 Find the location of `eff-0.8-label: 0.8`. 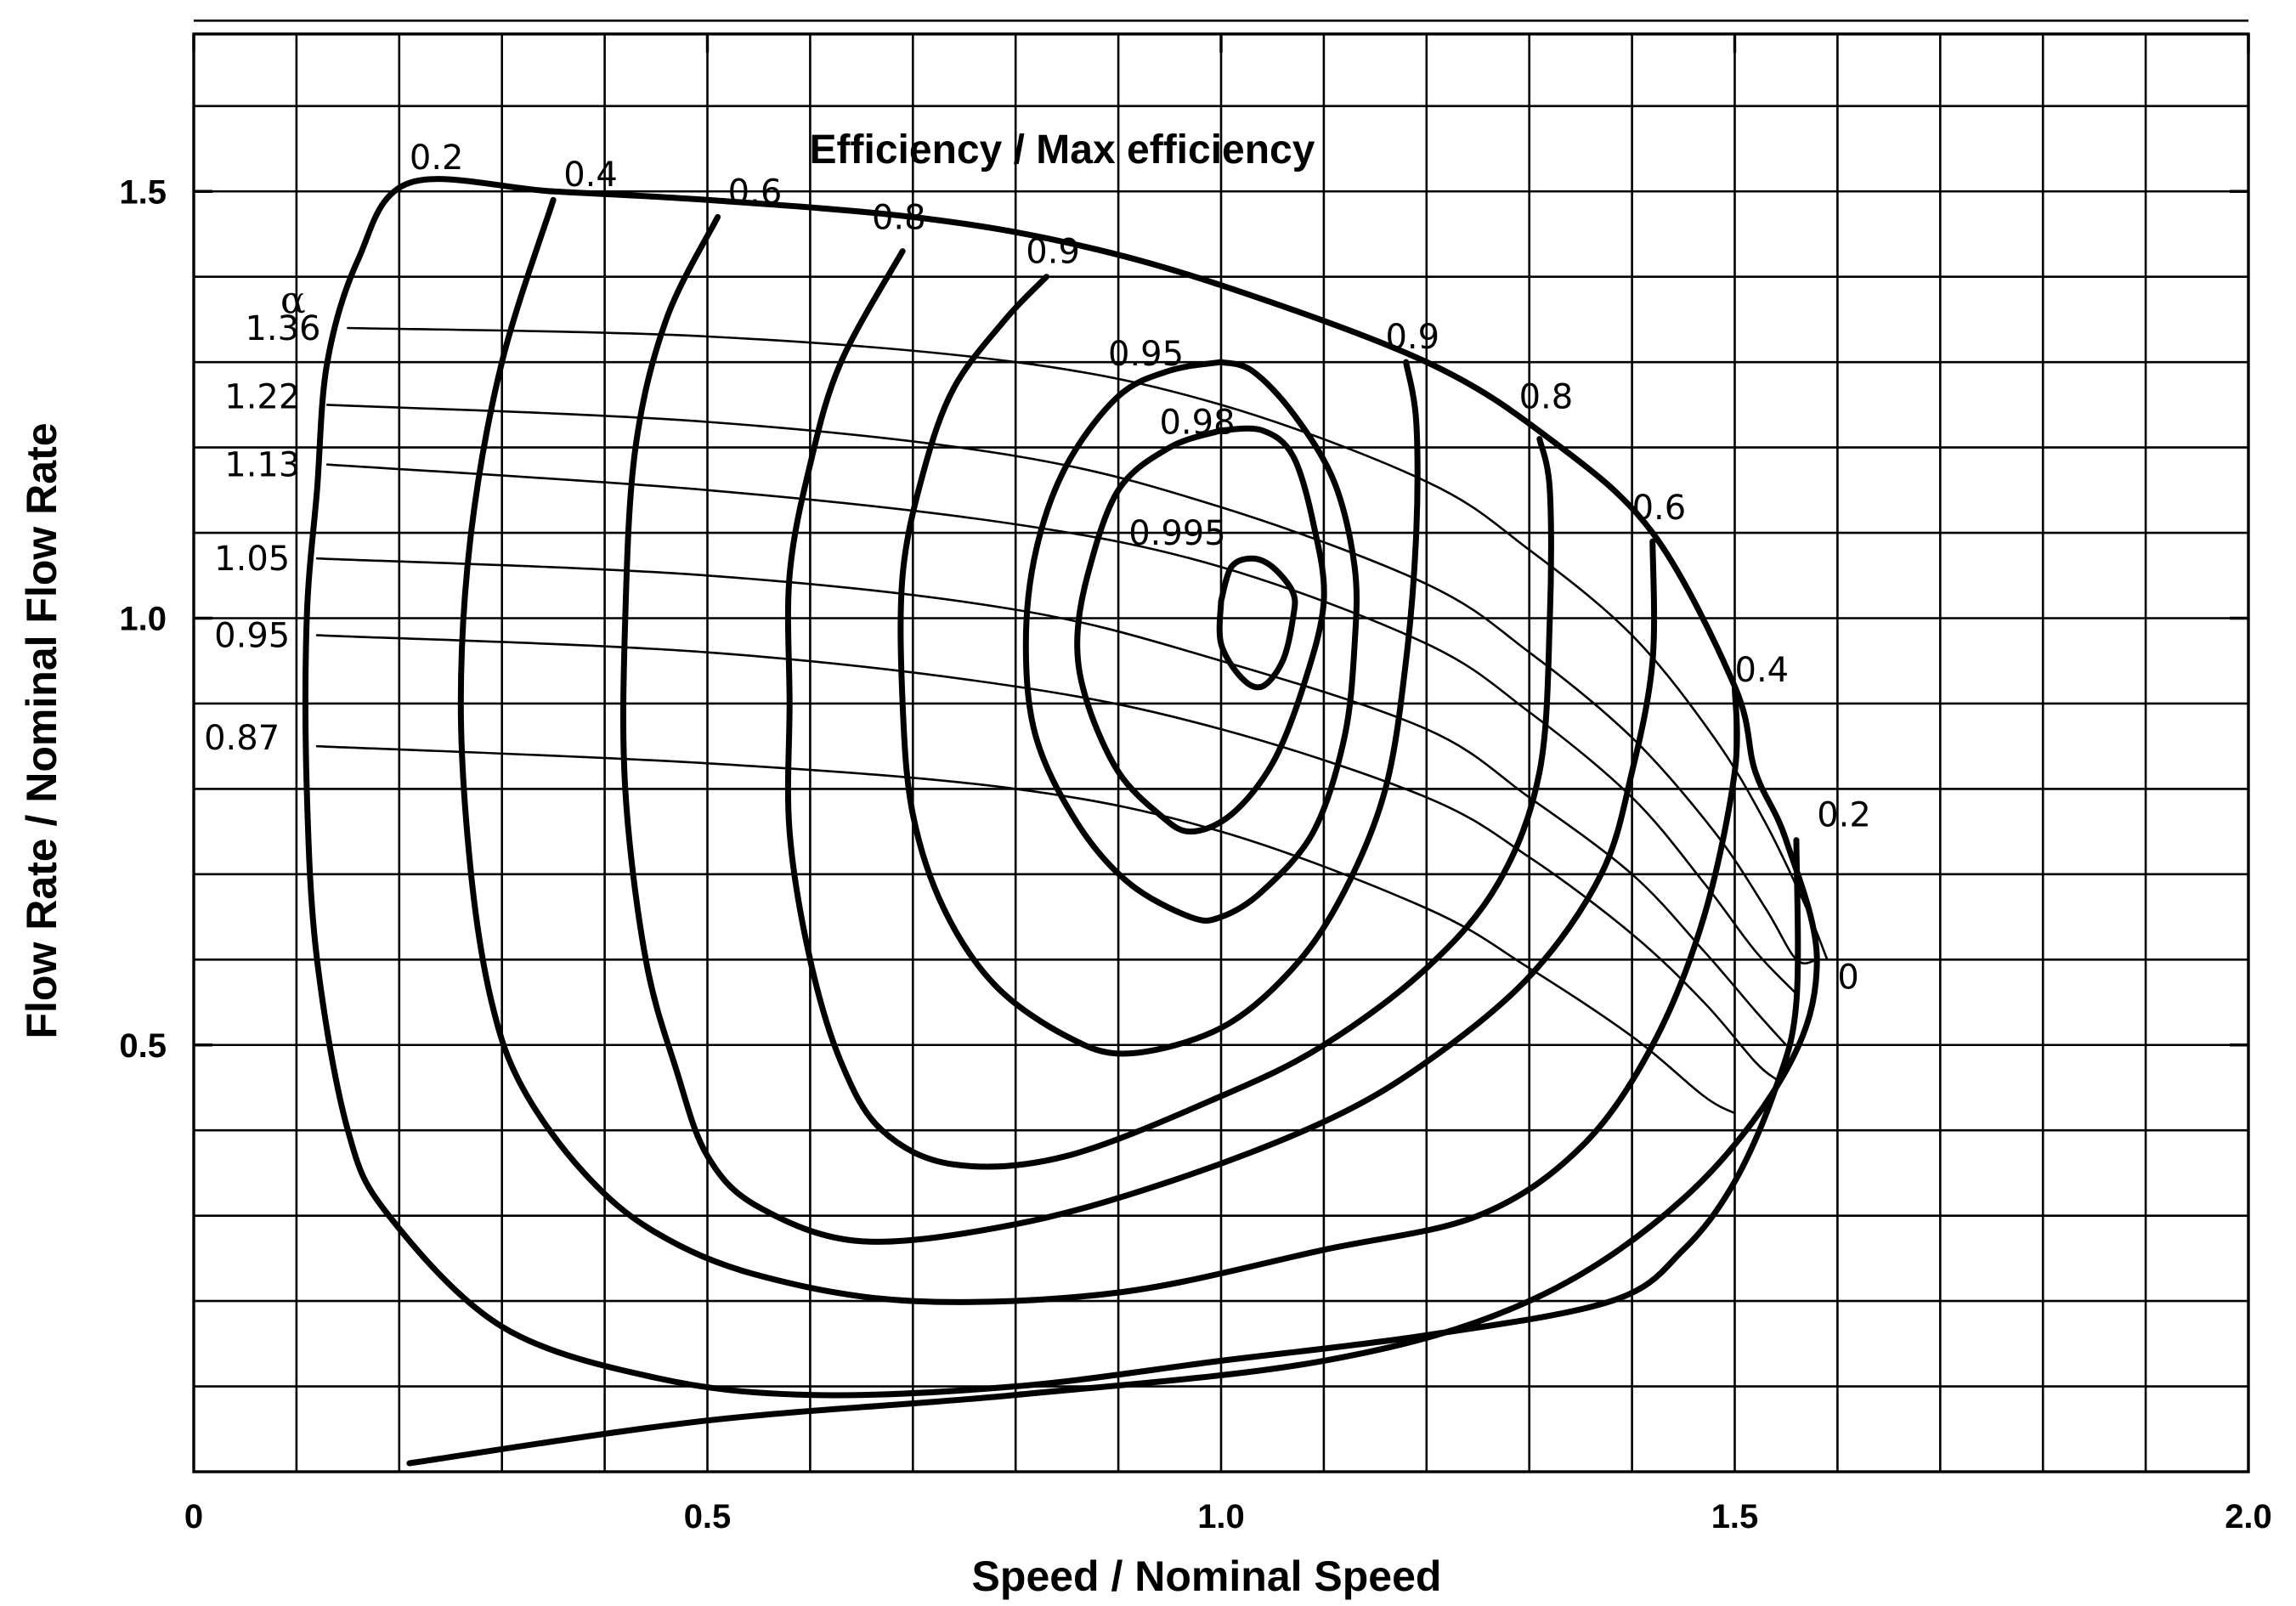

eff-0.8-label: 0.8 is located at coordinates (899, 218).